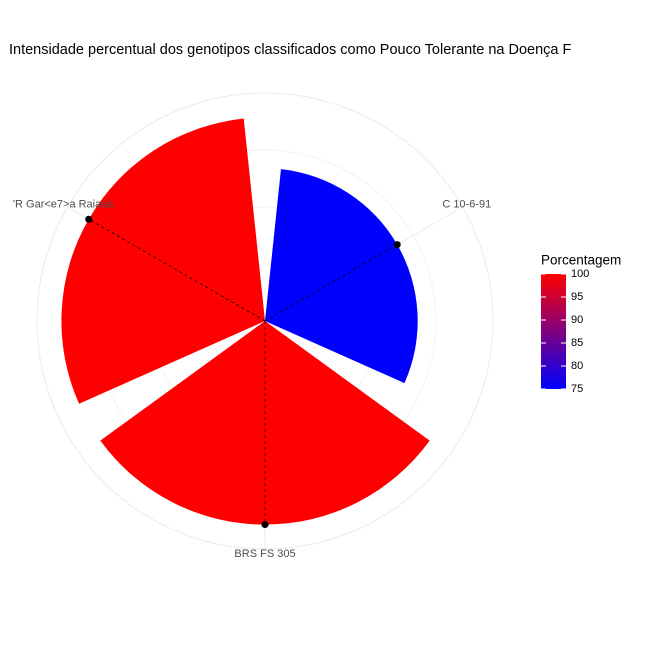  I want to click on category-label: BRS FS 305, so click(264, 554).